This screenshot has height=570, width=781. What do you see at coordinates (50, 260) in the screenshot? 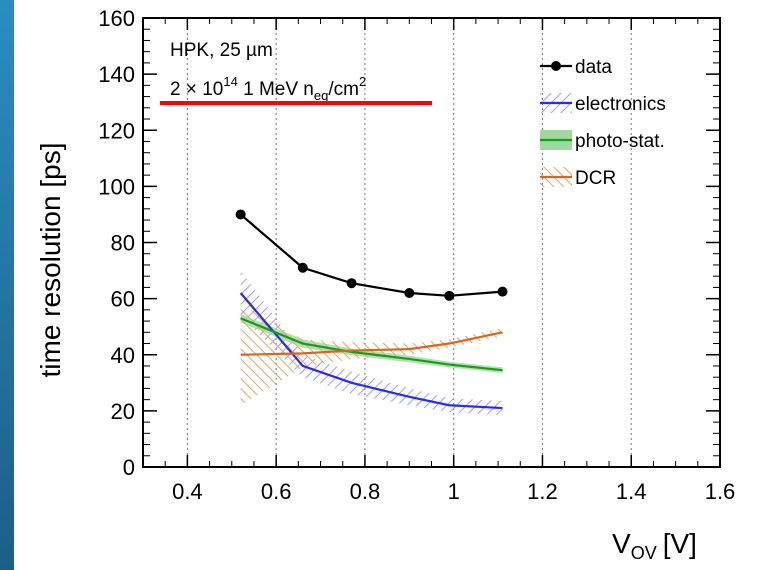
I see `y-axis-title: time resolution [ps]` at bounding box center [50, 260].